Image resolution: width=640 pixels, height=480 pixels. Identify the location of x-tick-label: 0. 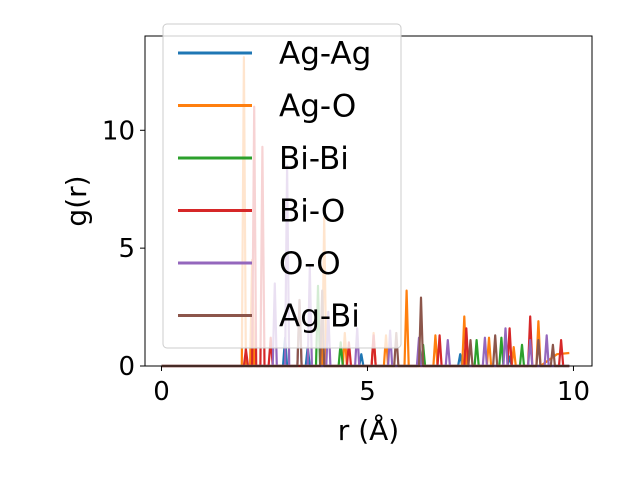
(161, 392).